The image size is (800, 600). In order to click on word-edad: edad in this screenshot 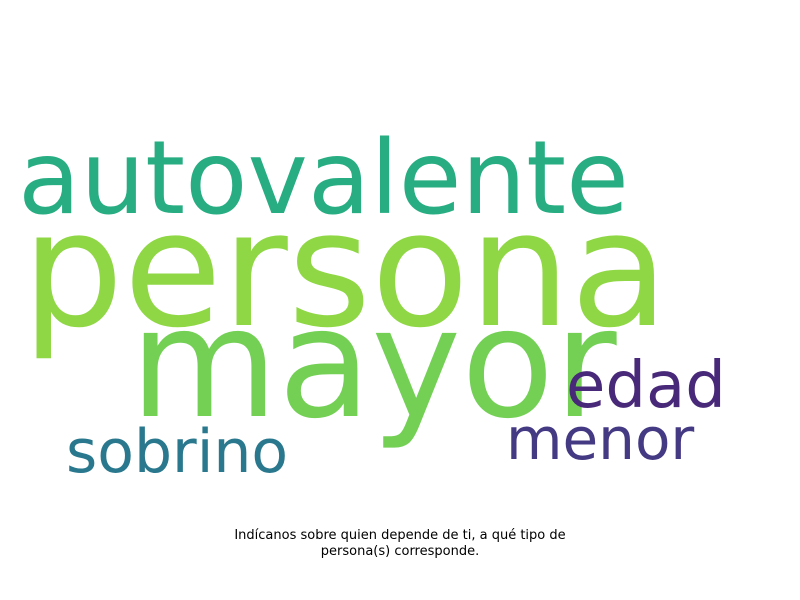, I will do `click(646, 386)`.